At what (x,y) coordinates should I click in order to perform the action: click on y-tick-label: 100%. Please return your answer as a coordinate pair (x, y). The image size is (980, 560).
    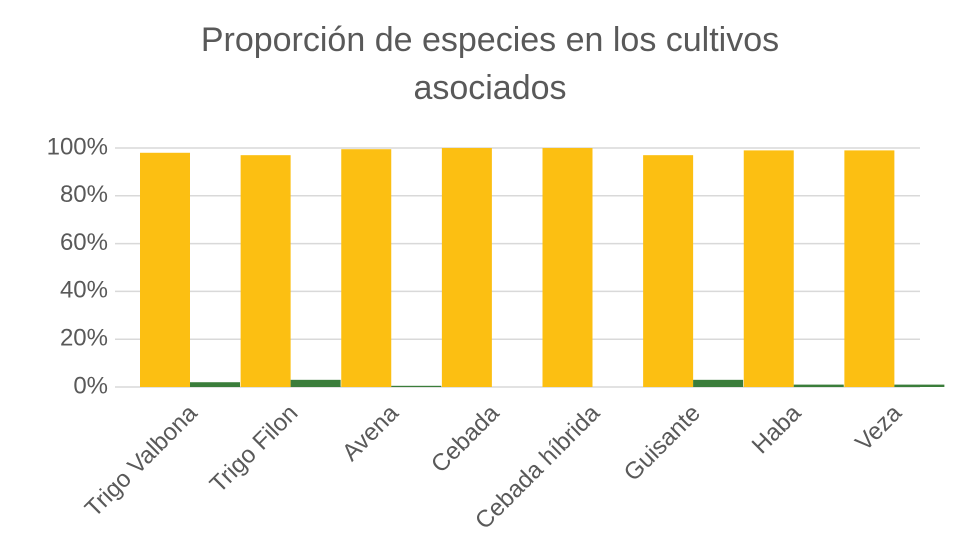
    Looking at the image, I should click on (77, 146).